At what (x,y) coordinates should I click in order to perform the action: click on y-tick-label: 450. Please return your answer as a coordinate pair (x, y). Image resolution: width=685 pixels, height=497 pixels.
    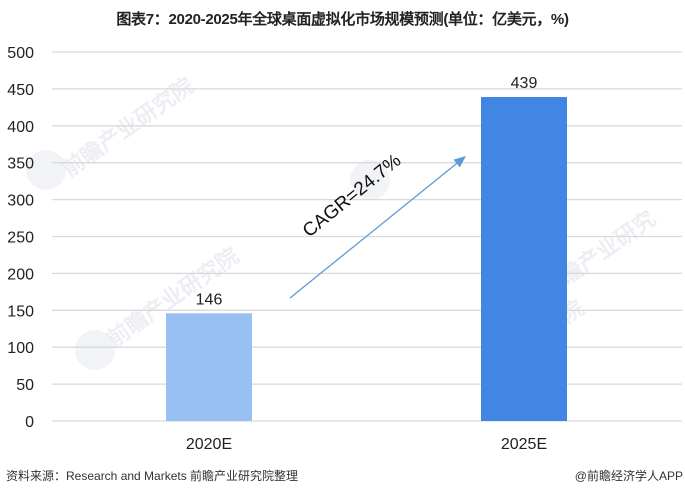
    Looking at the image, I should click on (20, 90).